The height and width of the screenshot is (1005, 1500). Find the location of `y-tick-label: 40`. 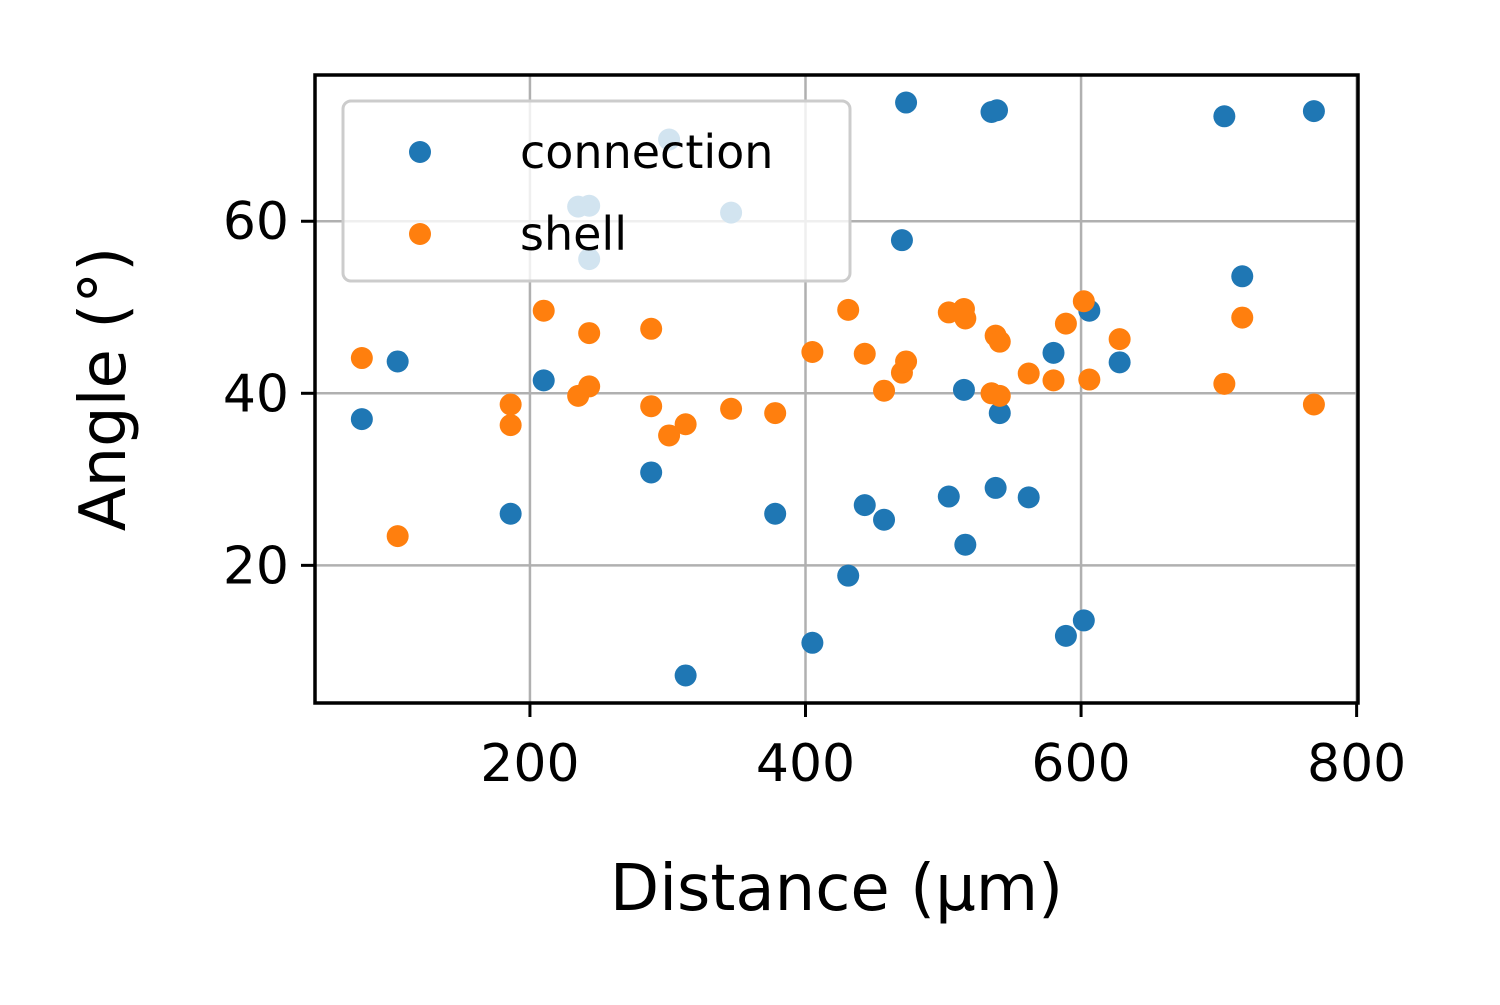

y-tick-label: 40 is located at coordinates (256, 394).